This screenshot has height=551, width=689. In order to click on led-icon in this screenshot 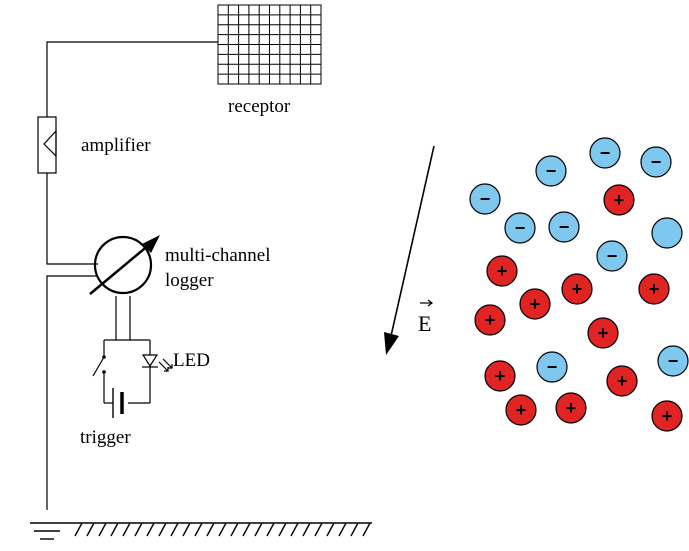, I will do `click(157, 363)`.